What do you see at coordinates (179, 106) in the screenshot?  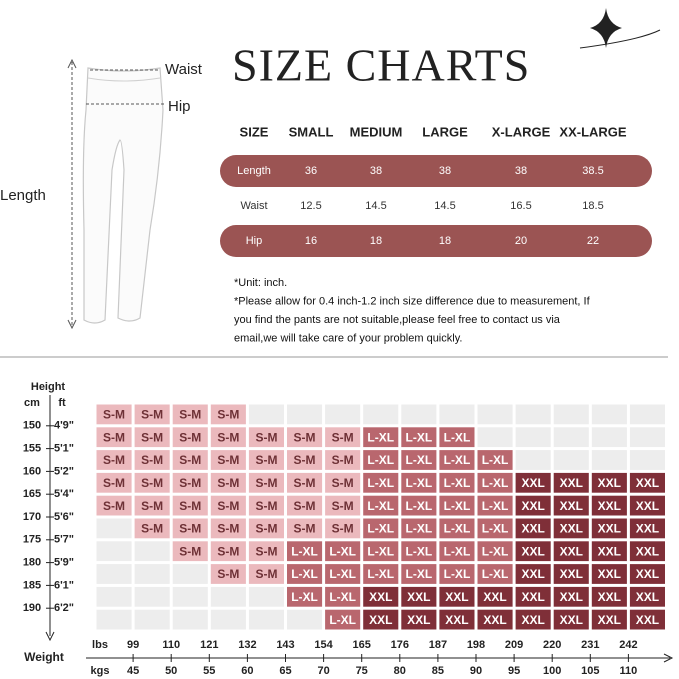 I see `hip-label: Hip` at bounding box center [179, 106].